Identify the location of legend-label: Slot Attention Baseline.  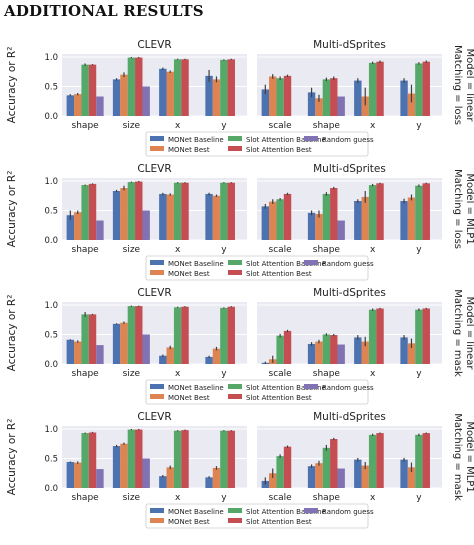
(286, 140).